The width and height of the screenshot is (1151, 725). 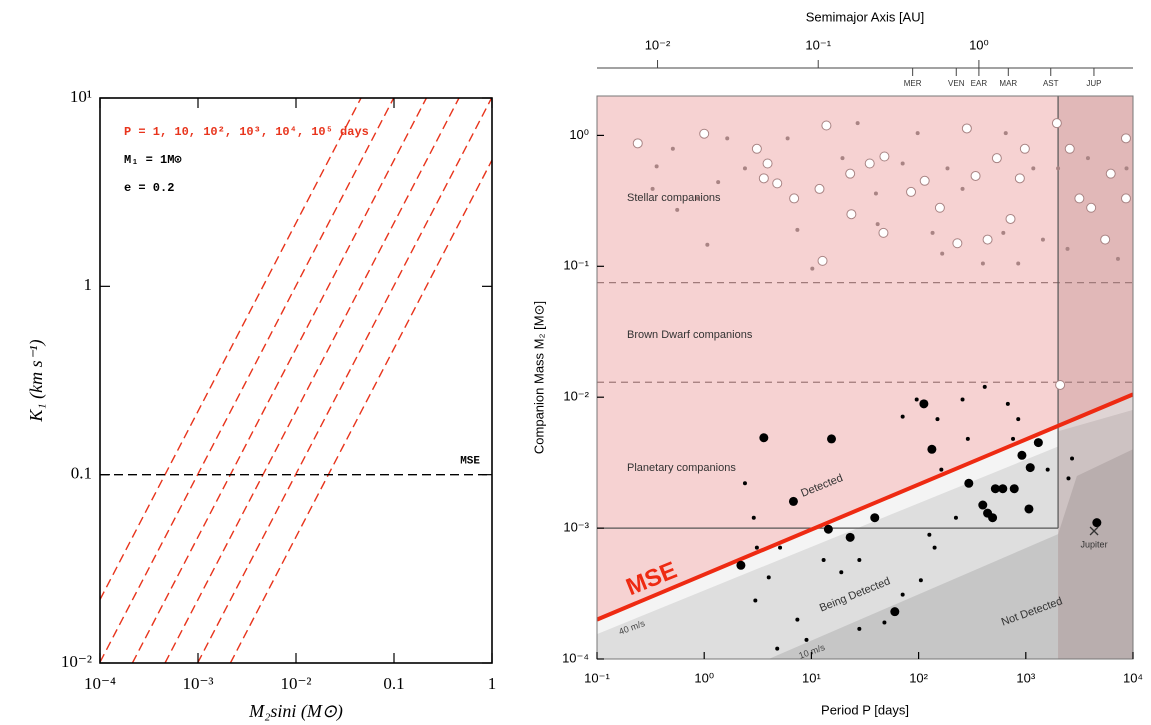 What do you see at coordinates (865, 709) in the screenshot?
I see `x-axis-label: Period P [days]` at bounding box center [865, 709].